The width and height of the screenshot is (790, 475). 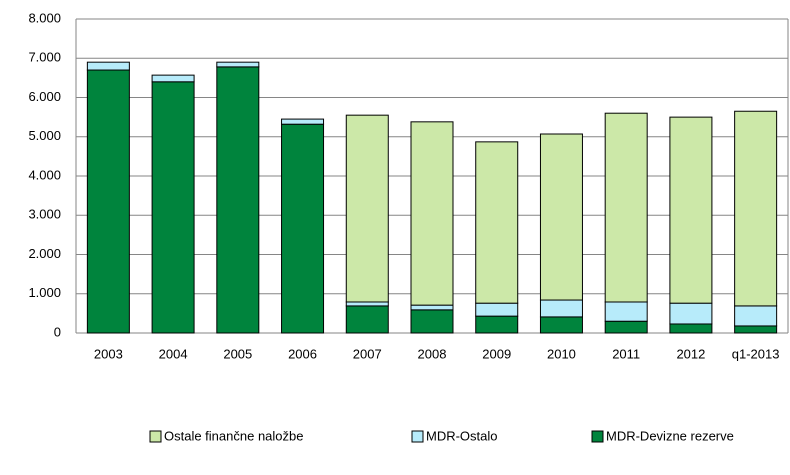 I want to click on x-tick-label: 2007, so click(x=367, y=353).